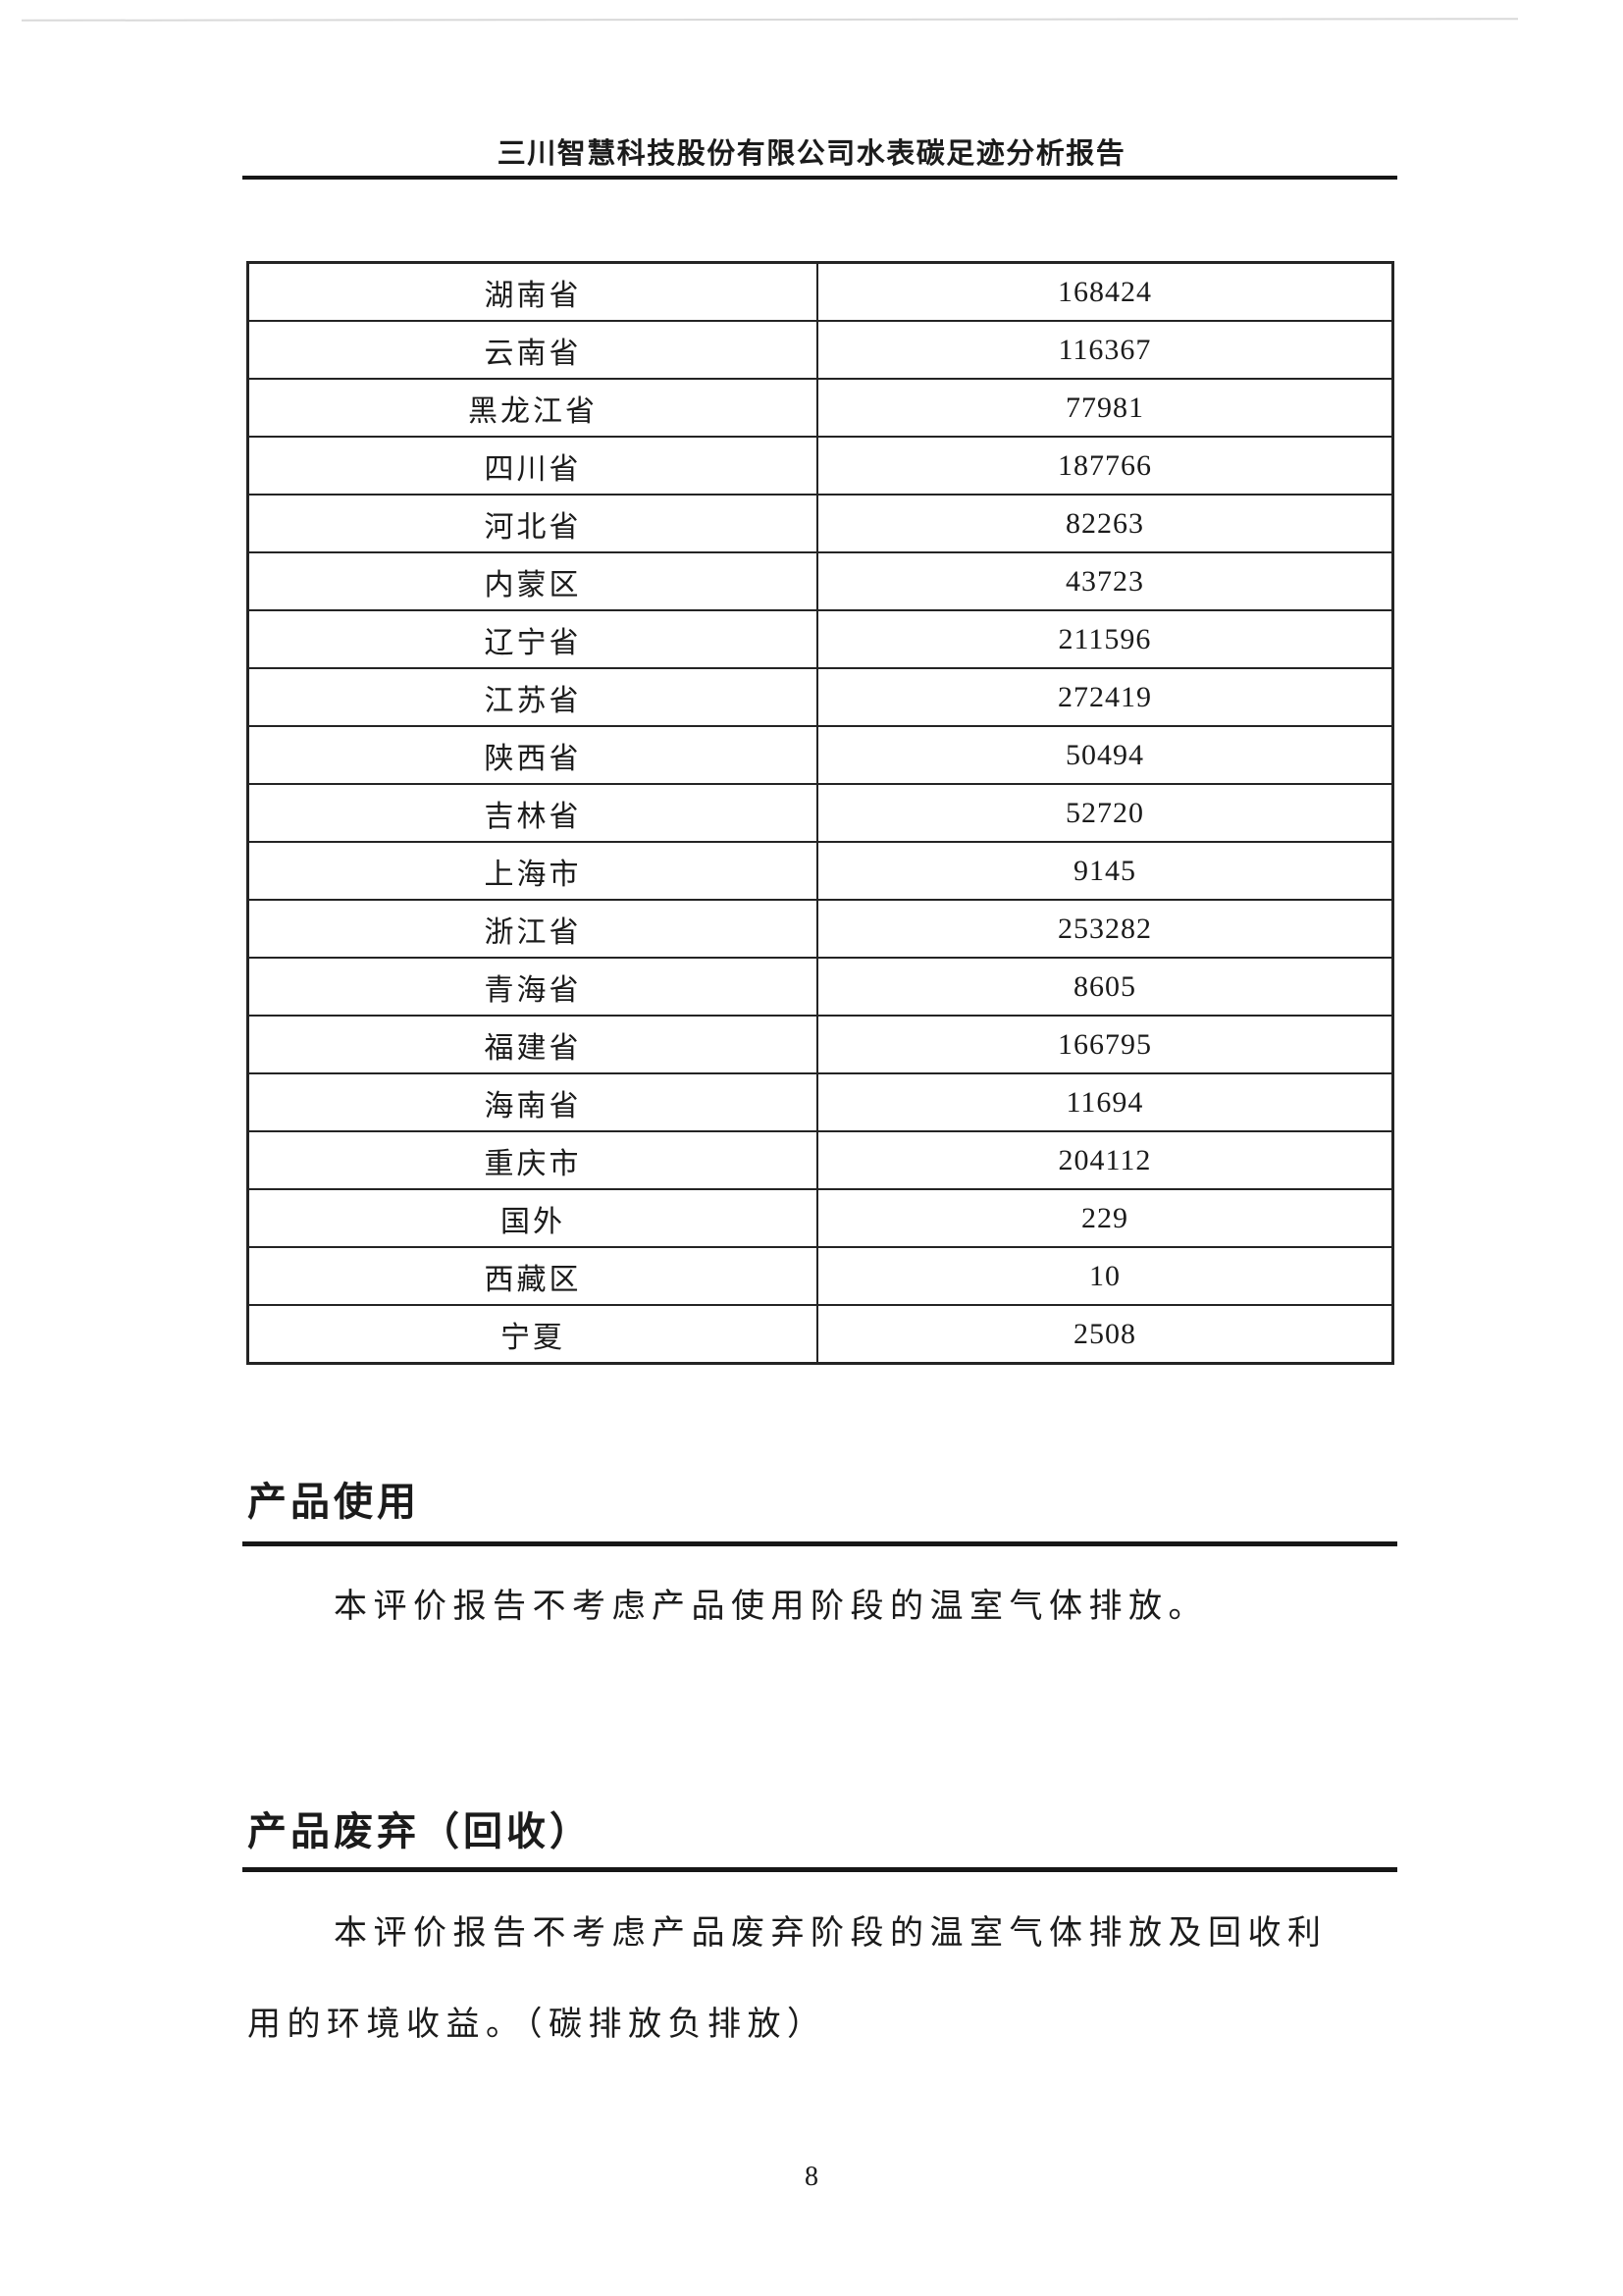 Image resolution: width=1623 pixels, height=2296 pixels. What do you see at coordinates (1105, 466) in the screenshot?
I see `value-cell: 187766` at bounding box center [1105, 466].